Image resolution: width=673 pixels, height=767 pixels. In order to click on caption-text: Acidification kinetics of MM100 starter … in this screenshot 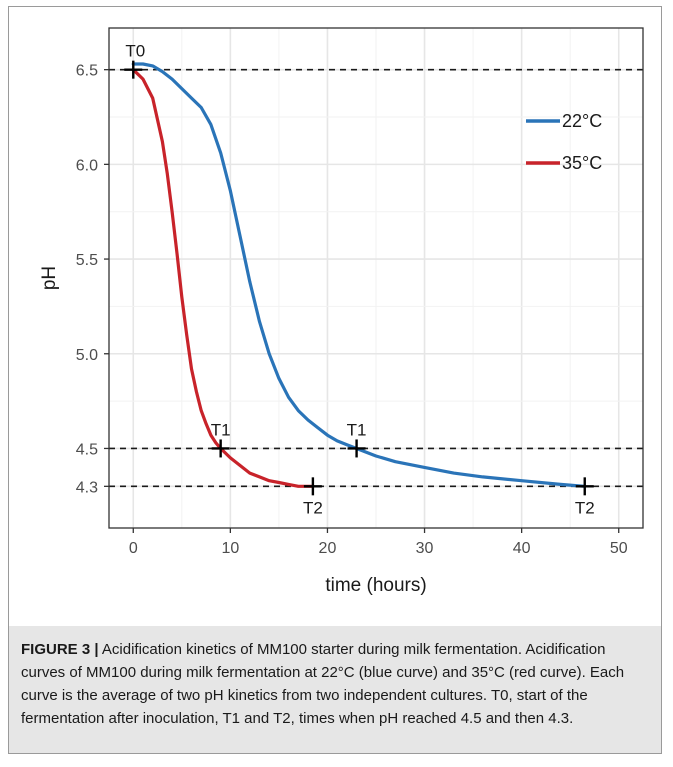, I will do `click(323, 684)`.